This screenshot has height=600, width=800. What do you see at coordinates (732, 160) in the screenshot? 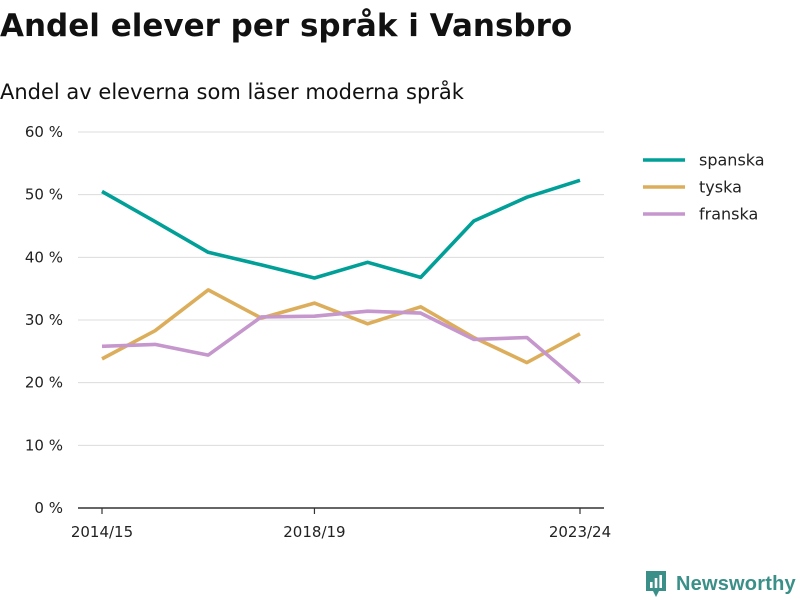
I see `legend-label-spanska: spanska` at bounding box center [732, 160].